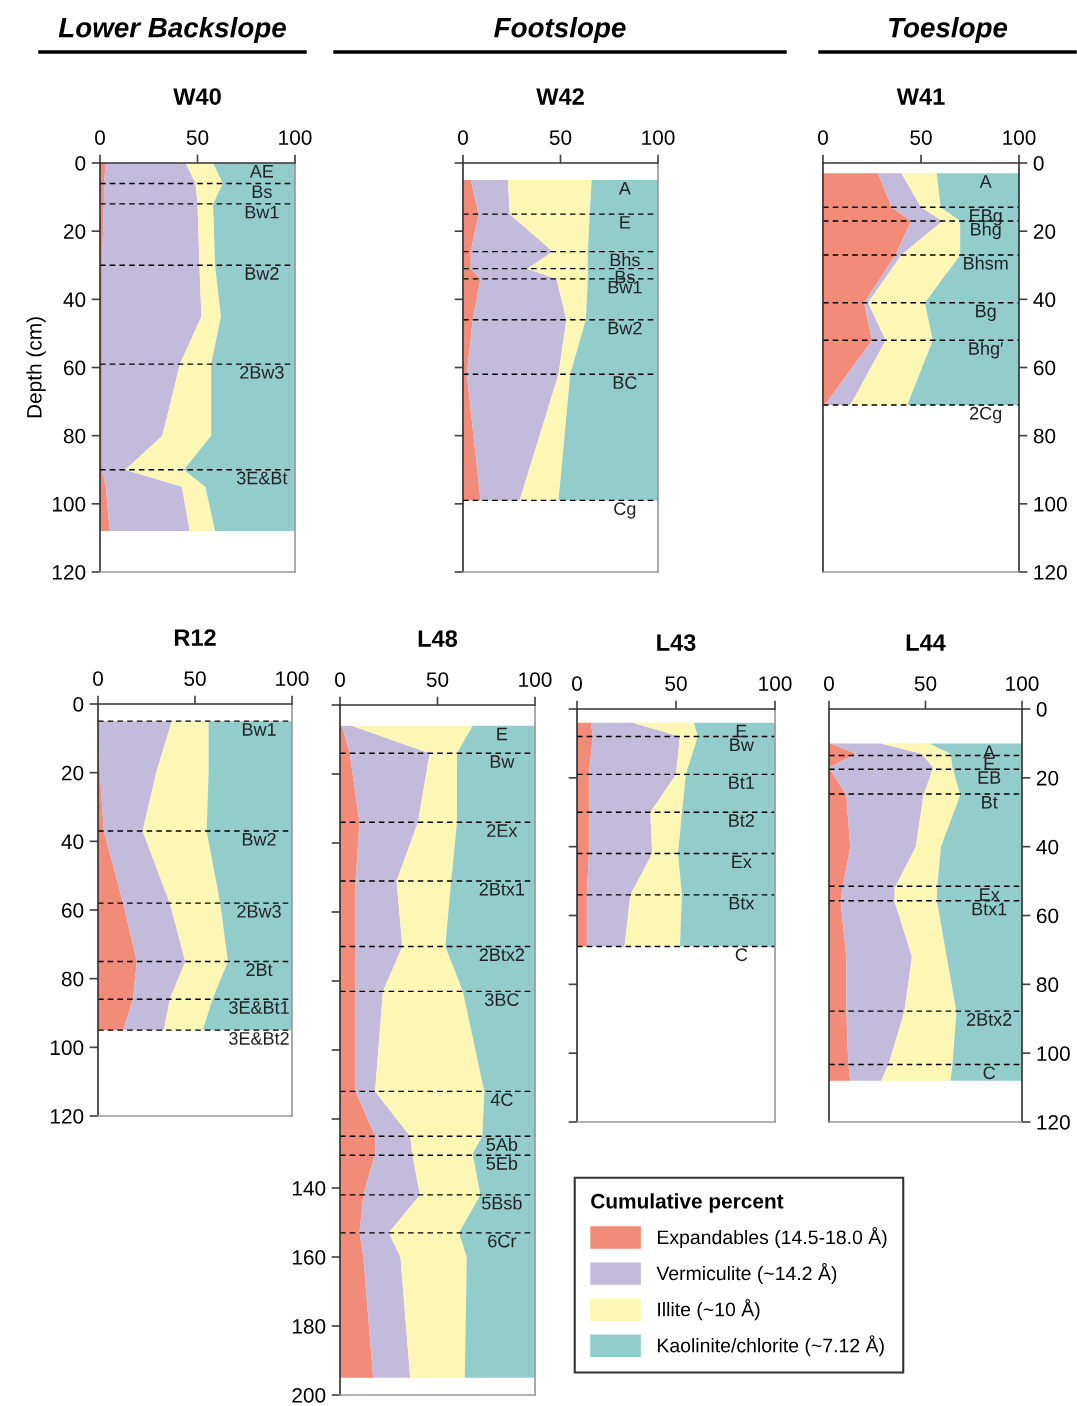  I want to click on legend-label: Kaolinite/chlorite (~7.12 Å), so click(770, 1346).